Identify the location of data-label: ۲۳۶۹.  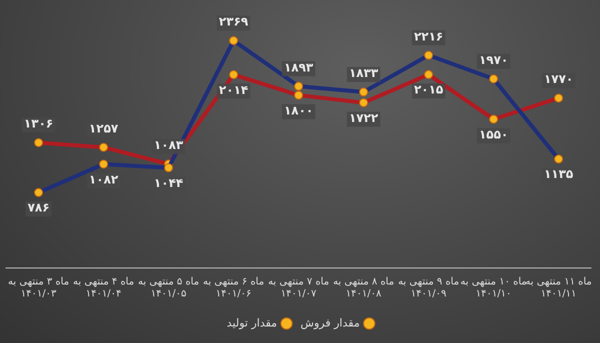
(233, 21).